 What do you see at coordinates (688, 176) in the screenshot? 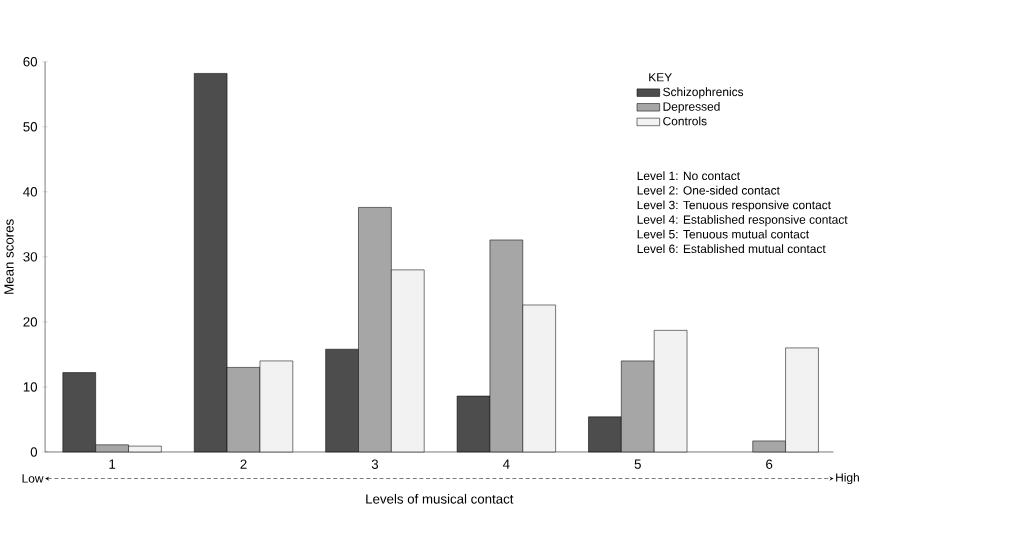
I see `annotation: Level 1: No contact` at bounding box center [688, 176].